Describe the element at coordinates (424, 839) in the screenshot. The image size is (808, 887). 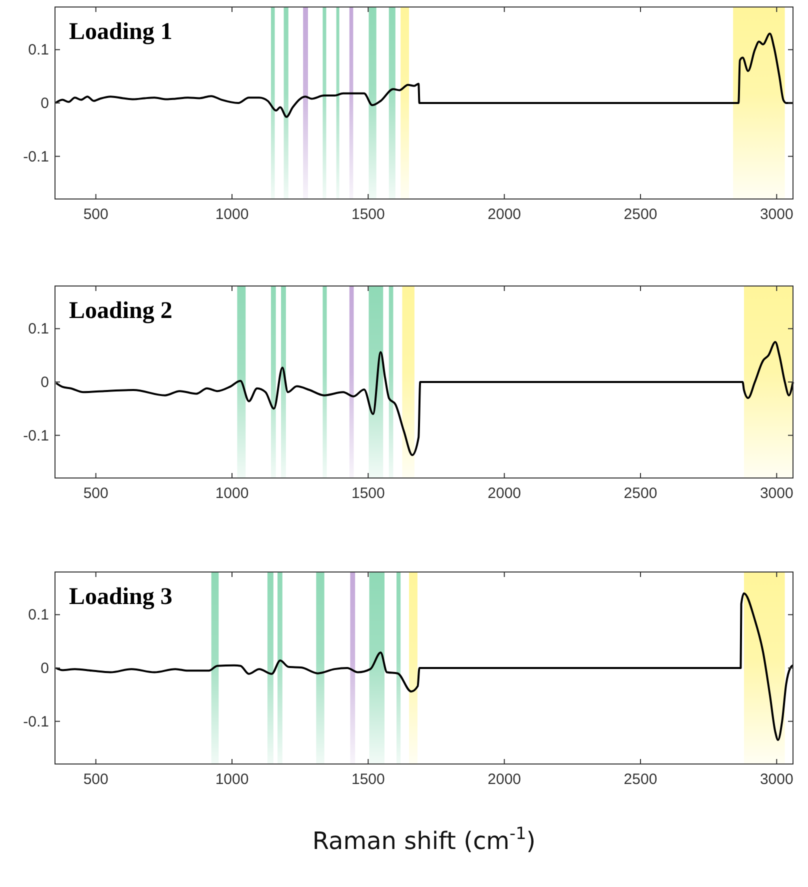
I see `x-axis-title: Raman shift (cm$^{-1}$)` at that location.